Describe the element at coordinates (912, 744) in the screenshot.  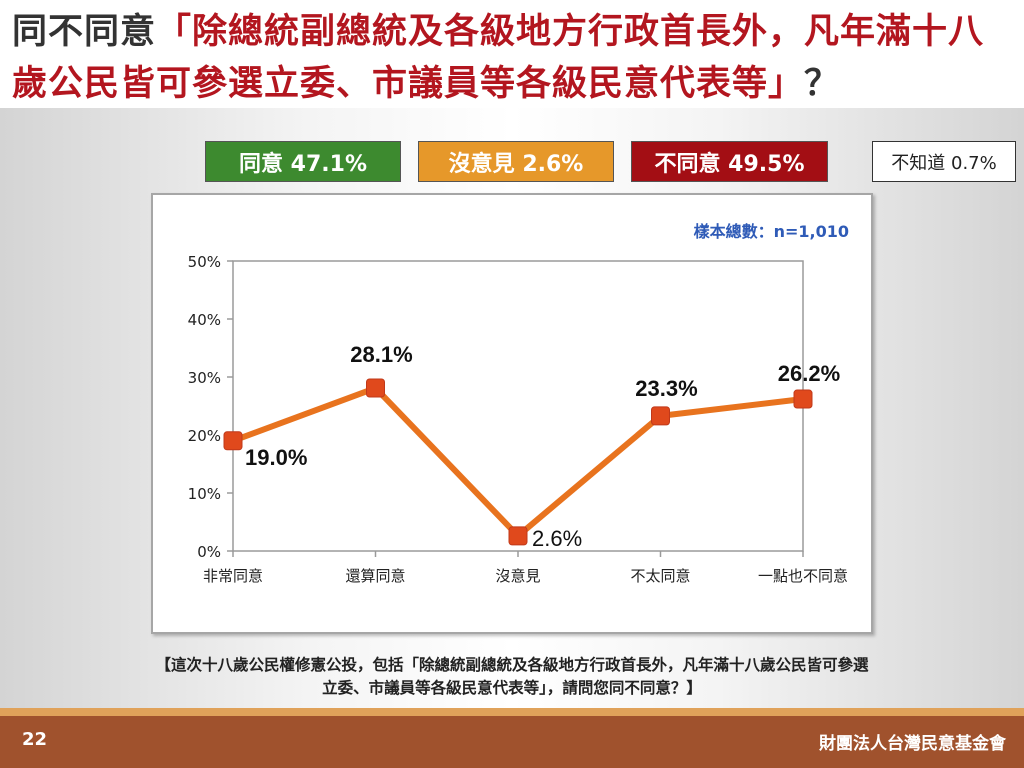
I see `organization-name: 財團法人台灣民意基金會` at that location.